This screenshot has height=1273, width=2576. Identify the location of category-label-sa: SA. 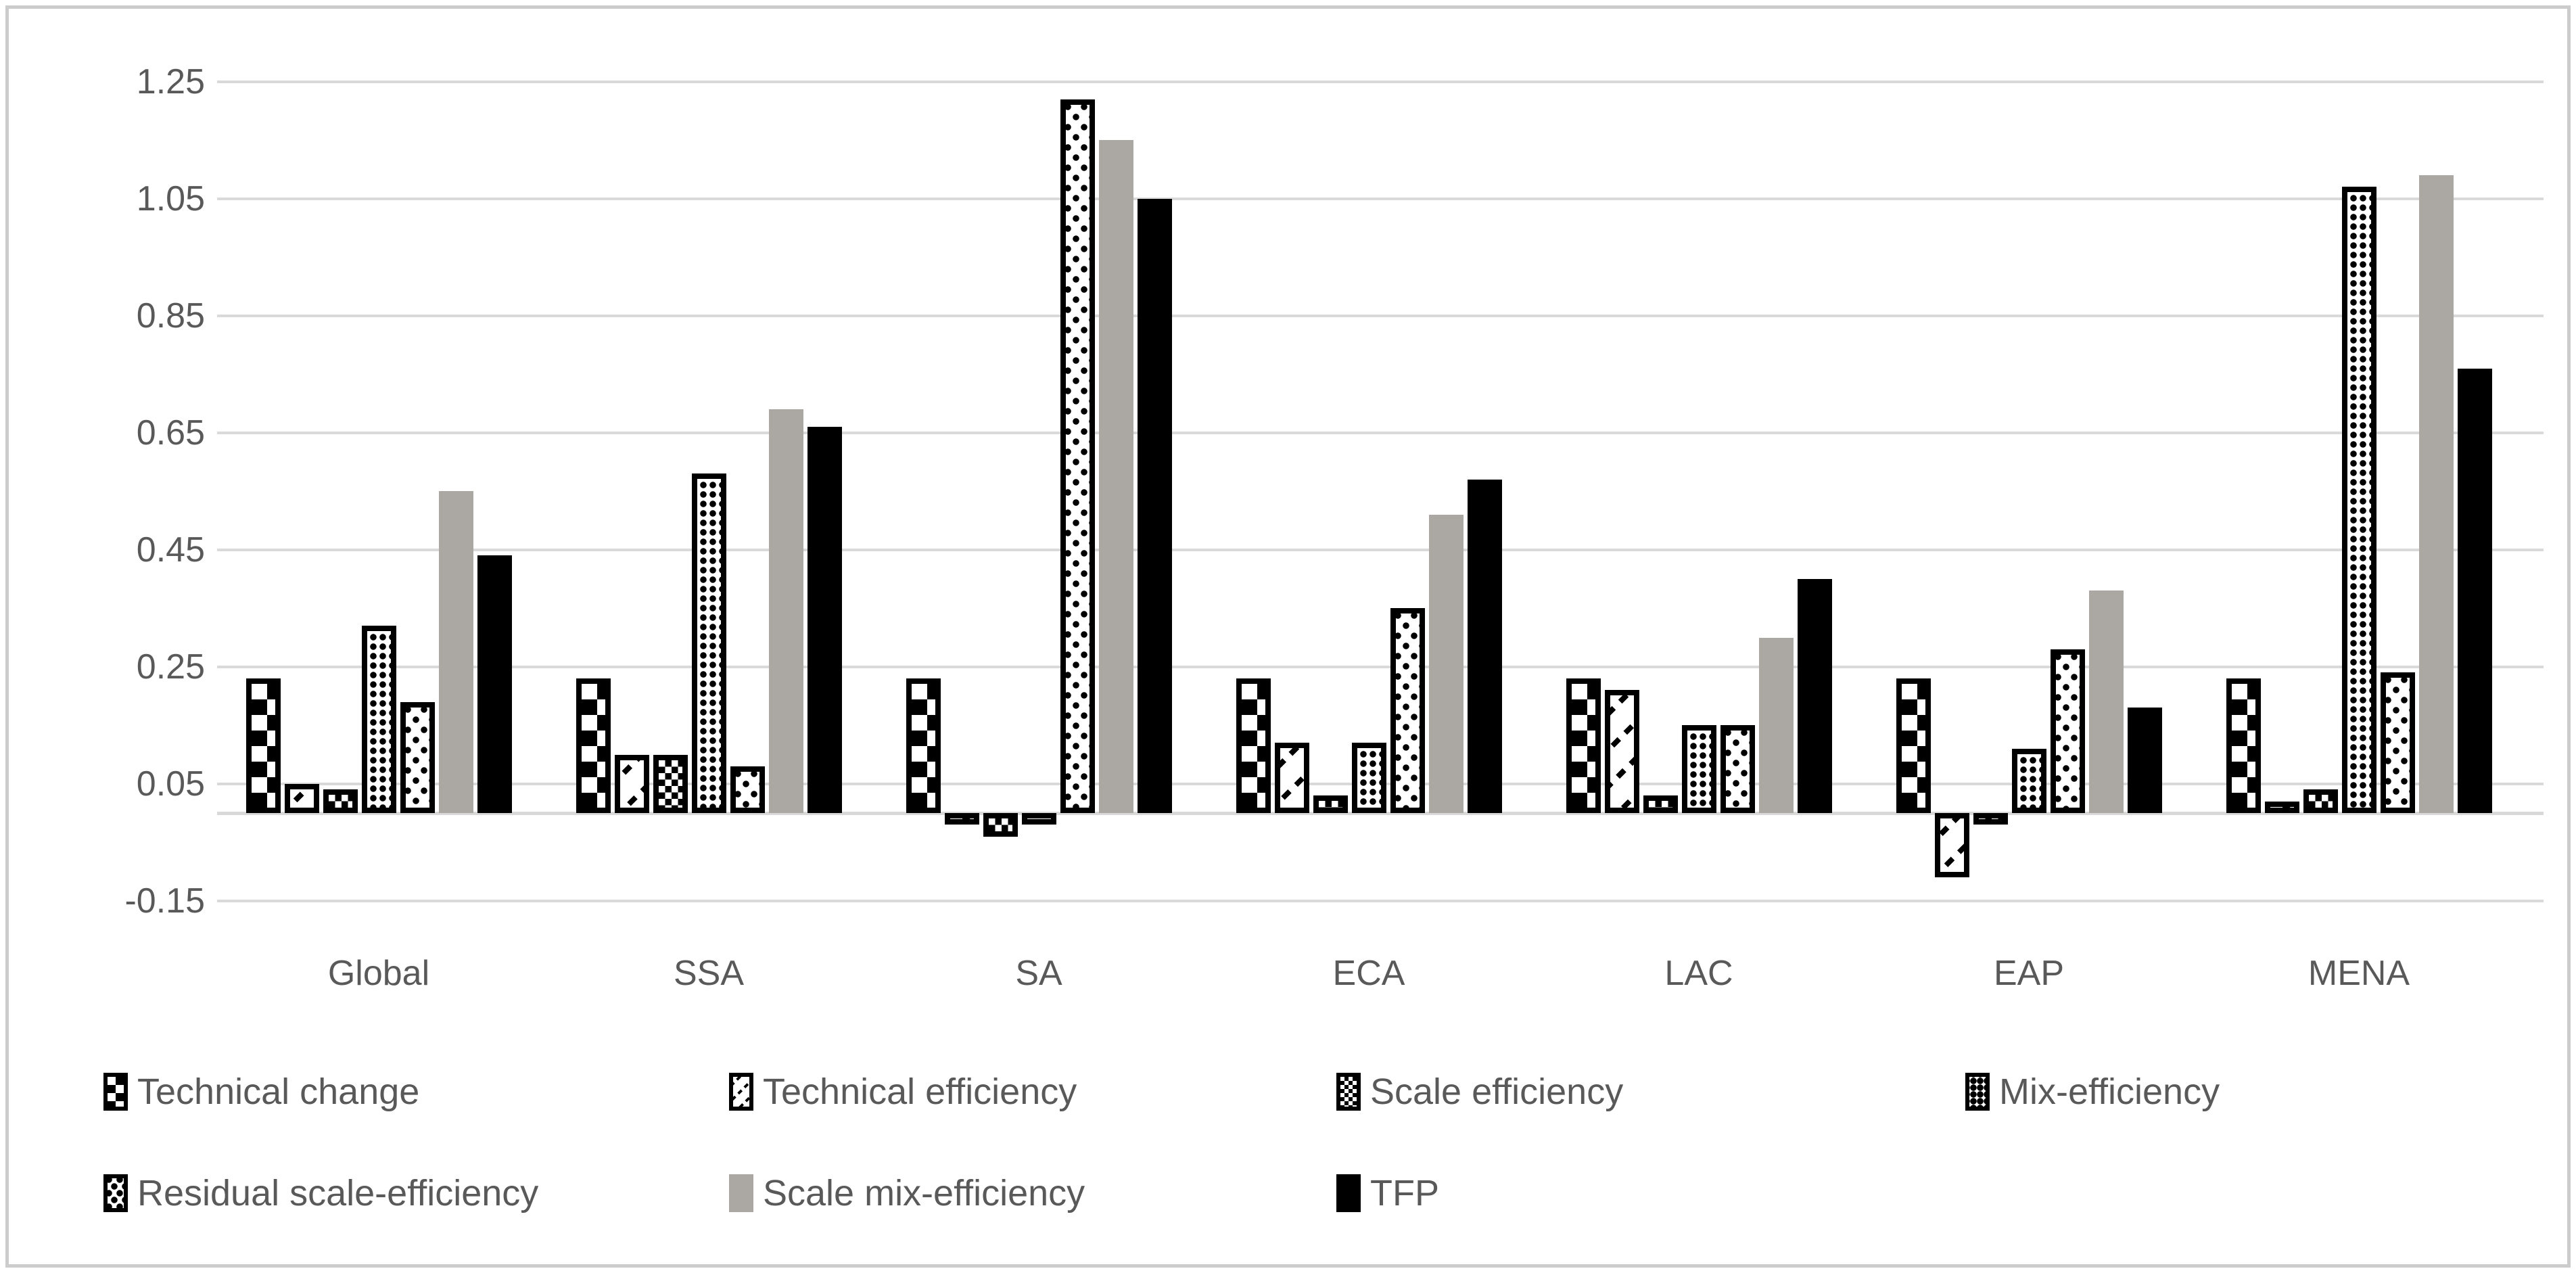
(1038, 974).